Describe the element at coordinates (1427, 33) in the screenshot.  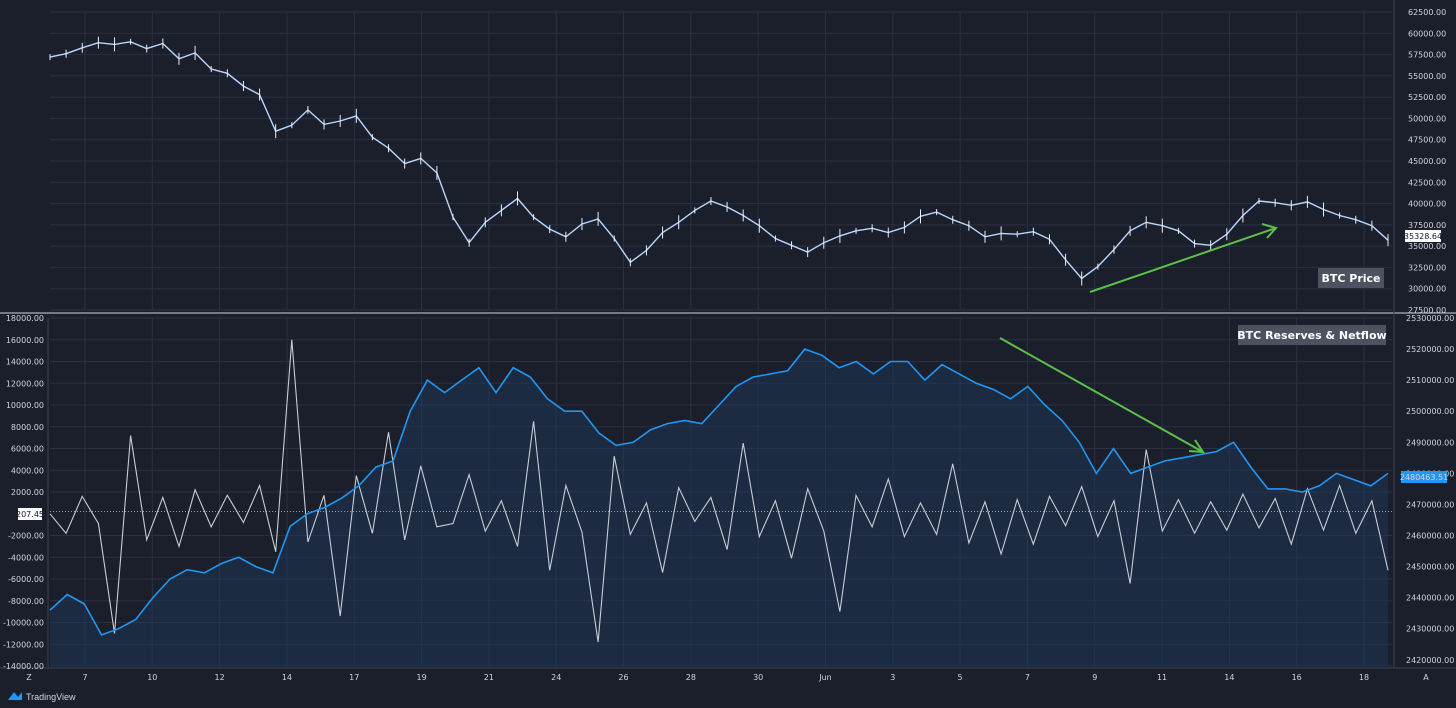
I see `price-y-tick: 60000.00` at that location.